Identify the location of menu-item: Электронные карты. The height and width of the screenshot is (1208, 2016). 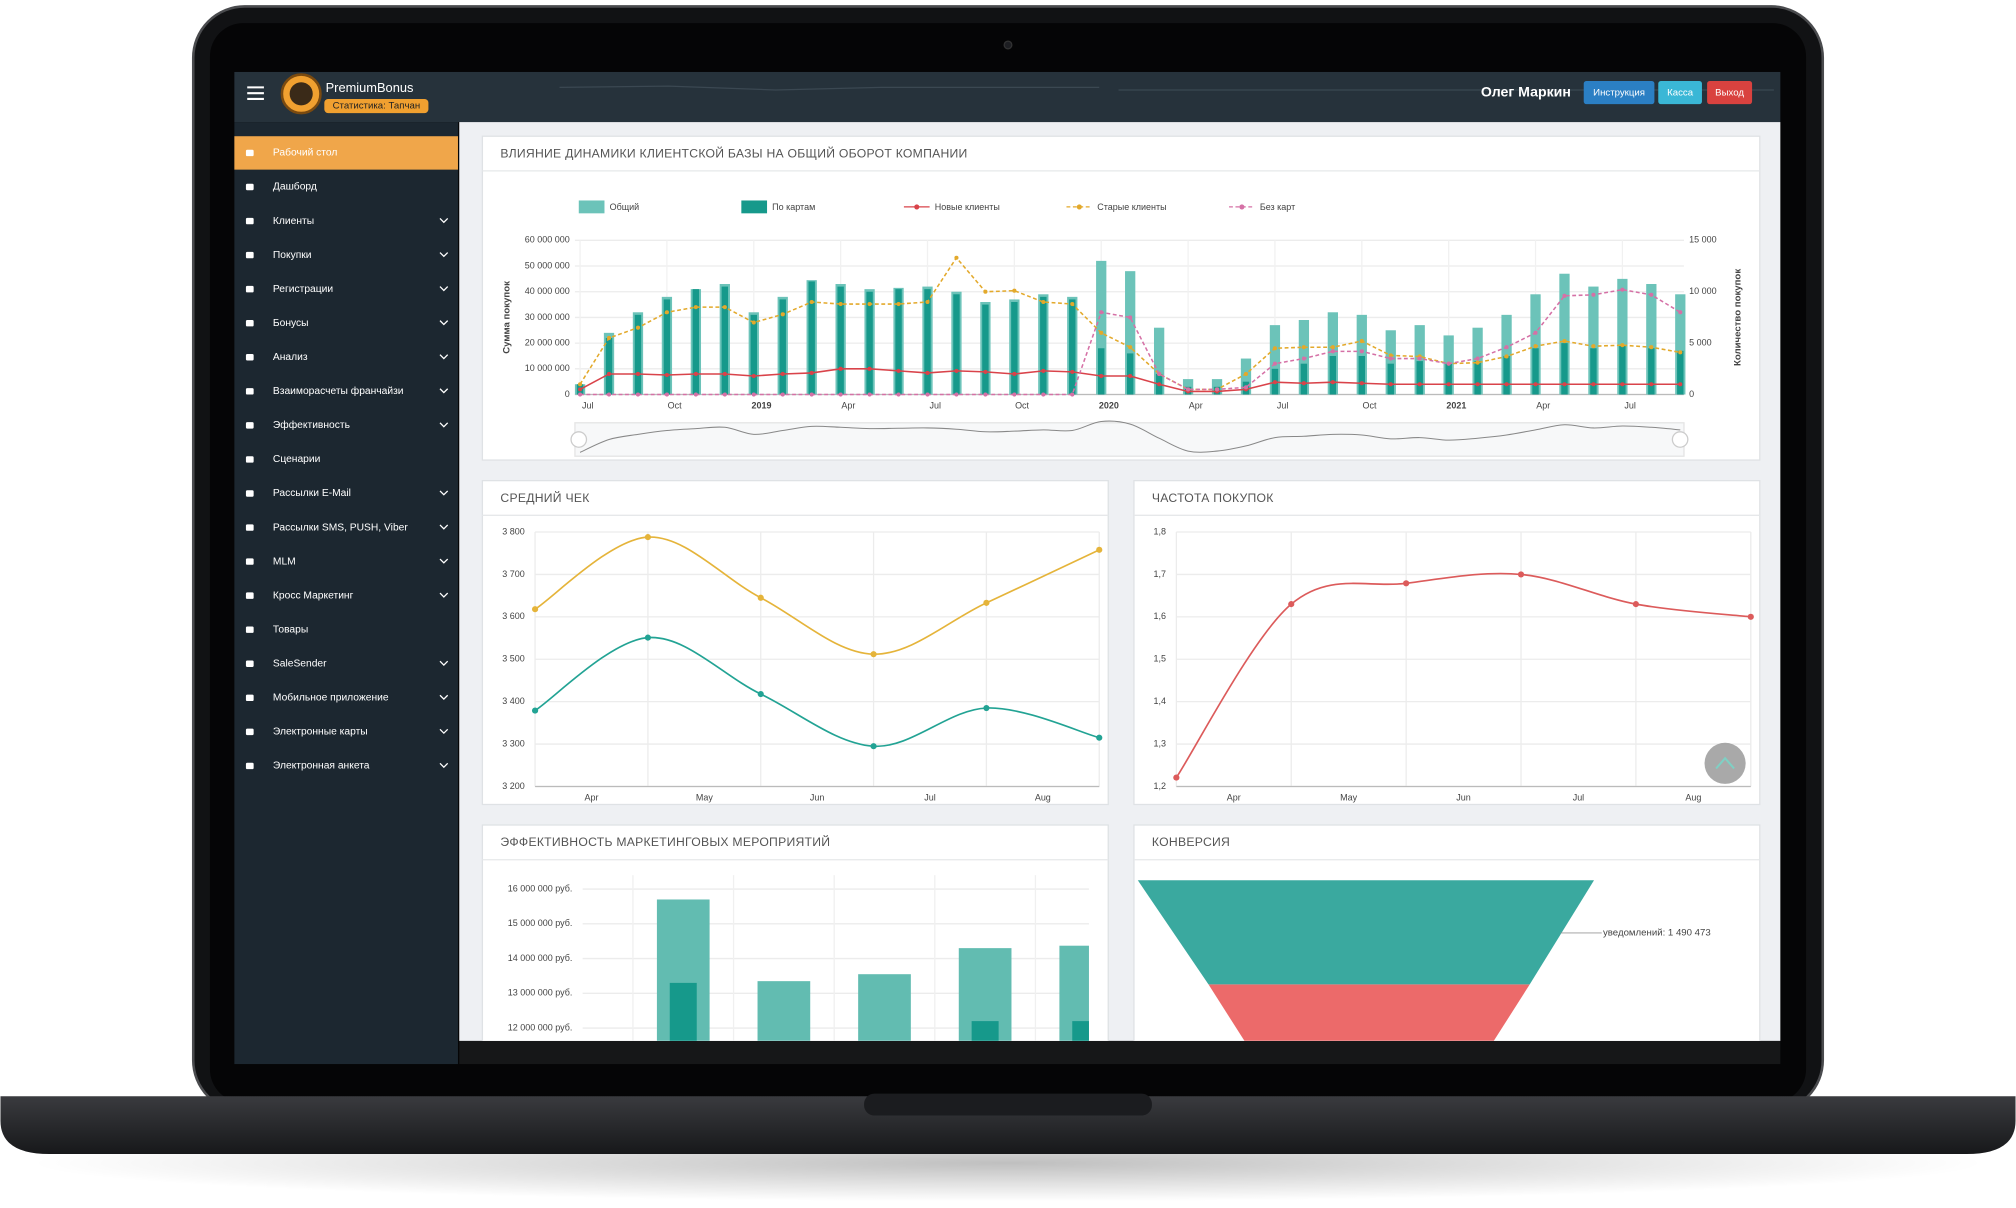
(320, 732).